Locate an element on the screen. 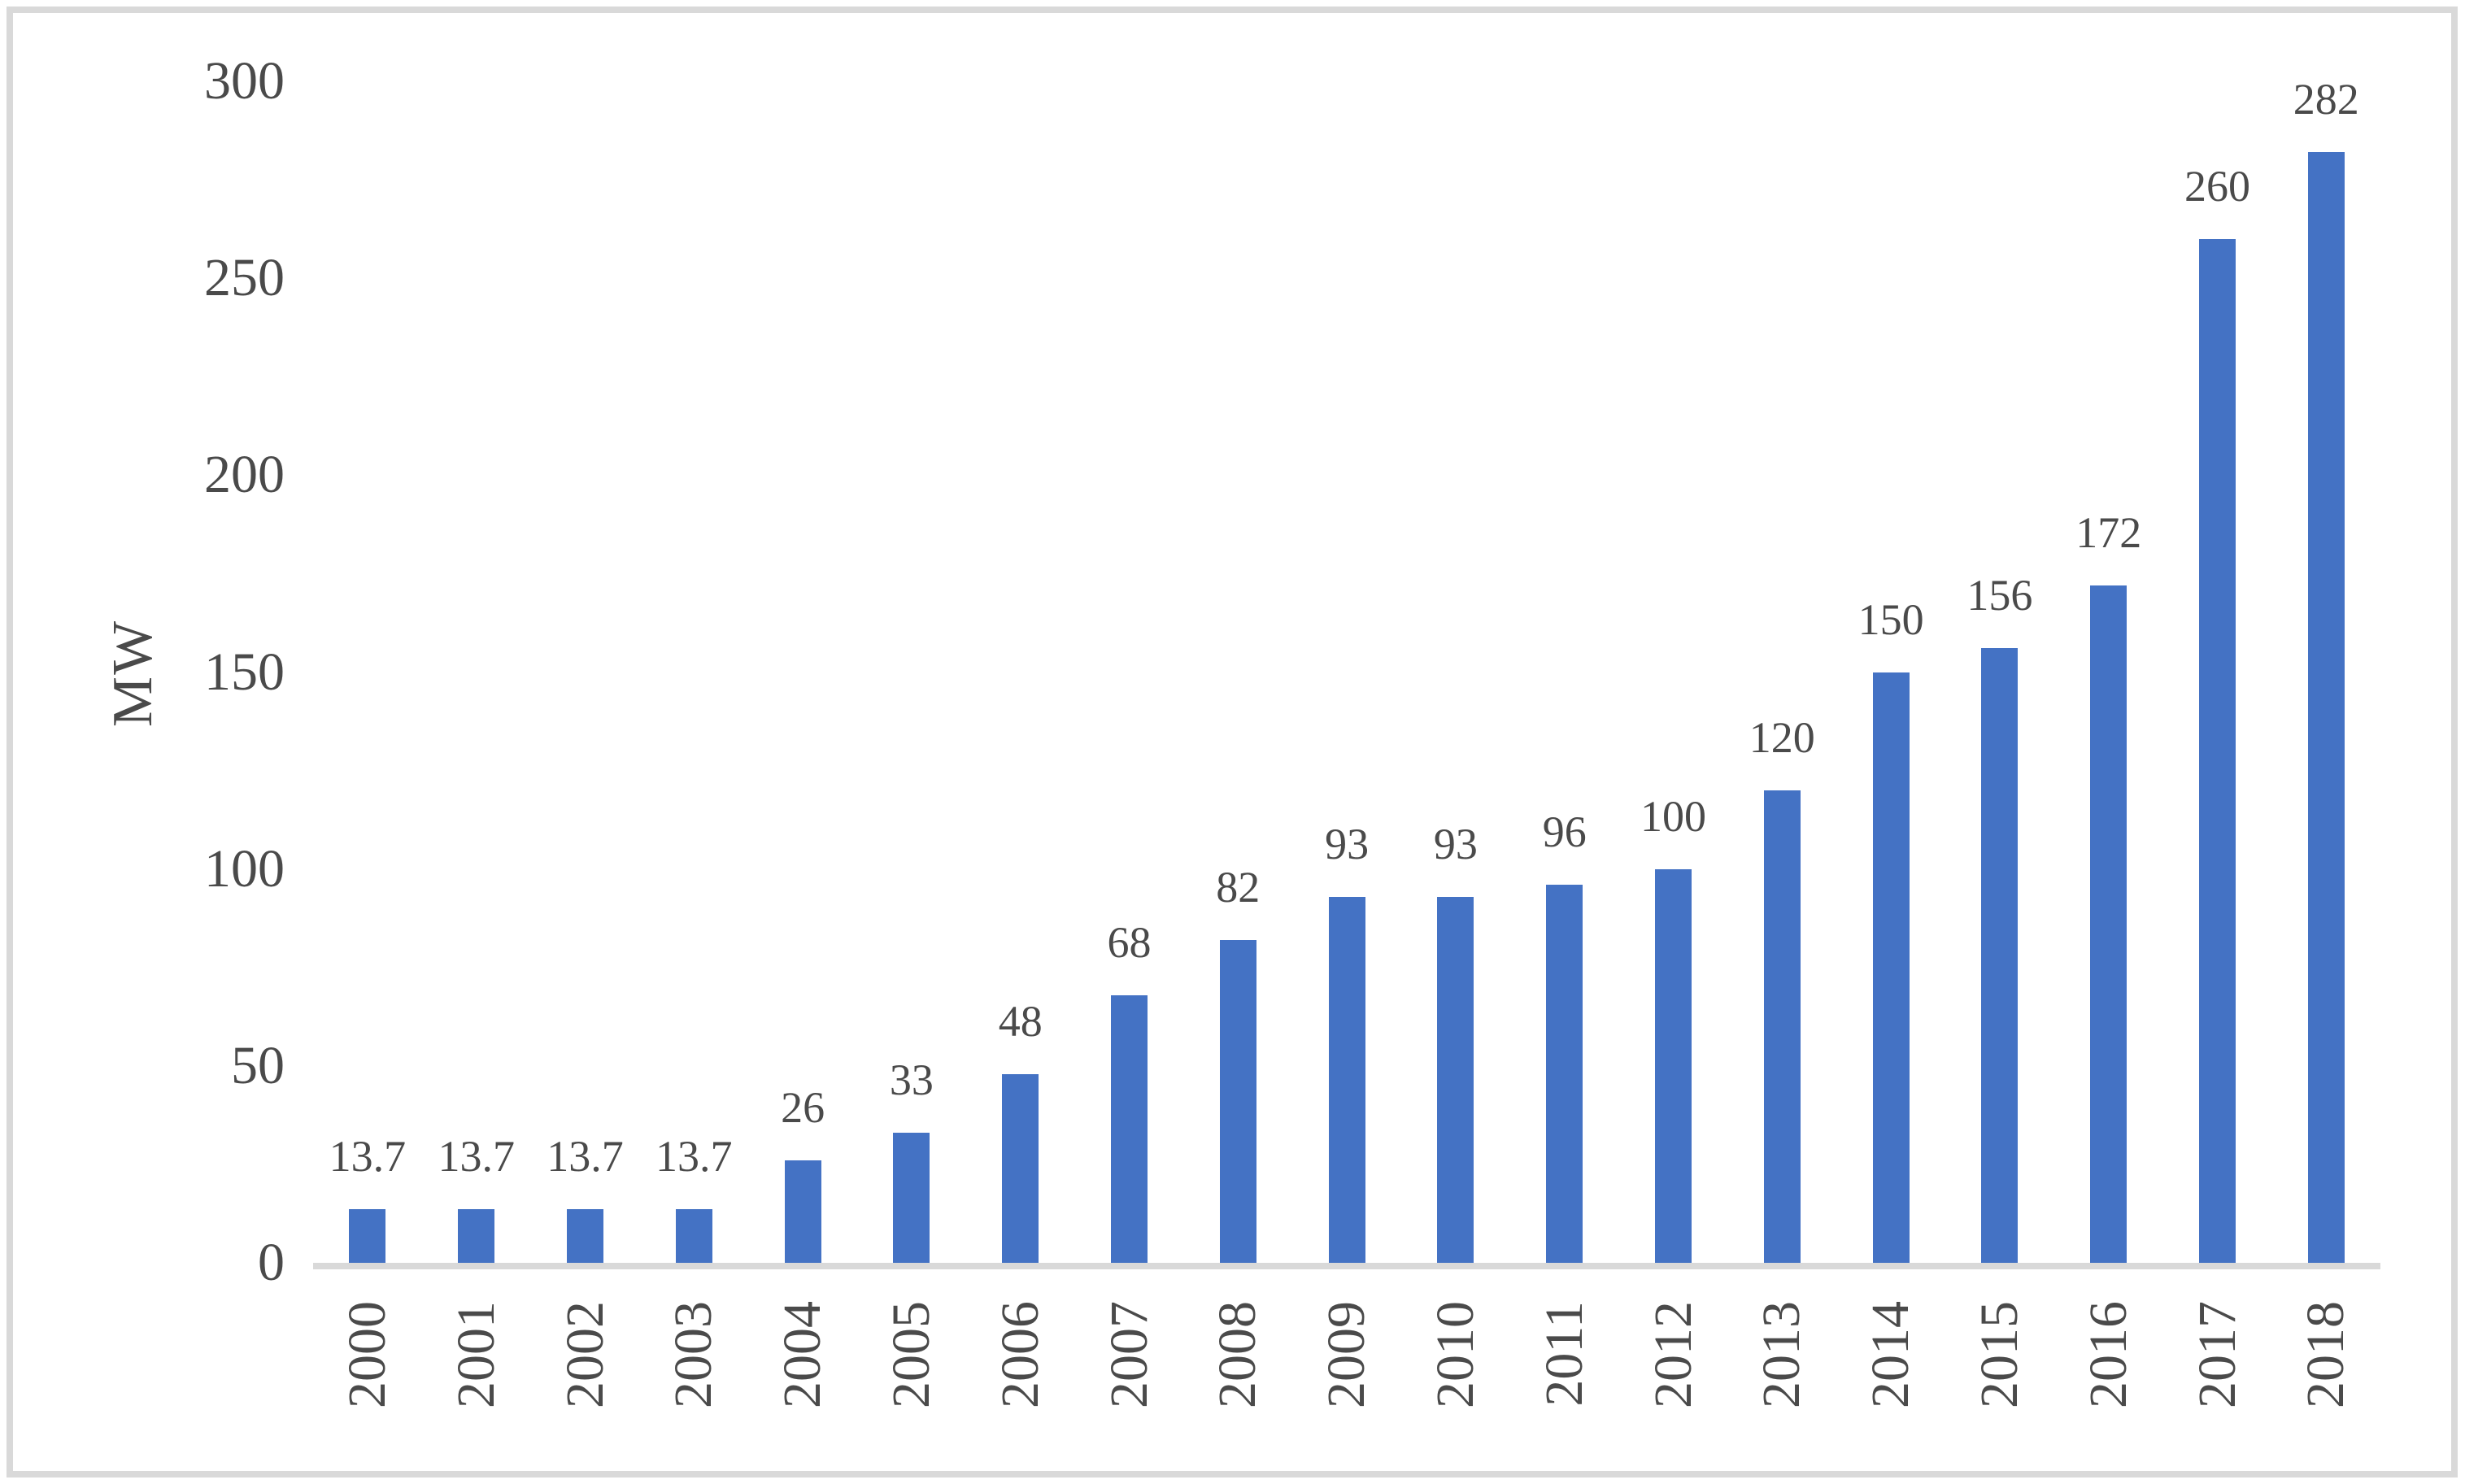 The image size is (2465, 1484). bar-2015 is located at coordinates (2000, 956).